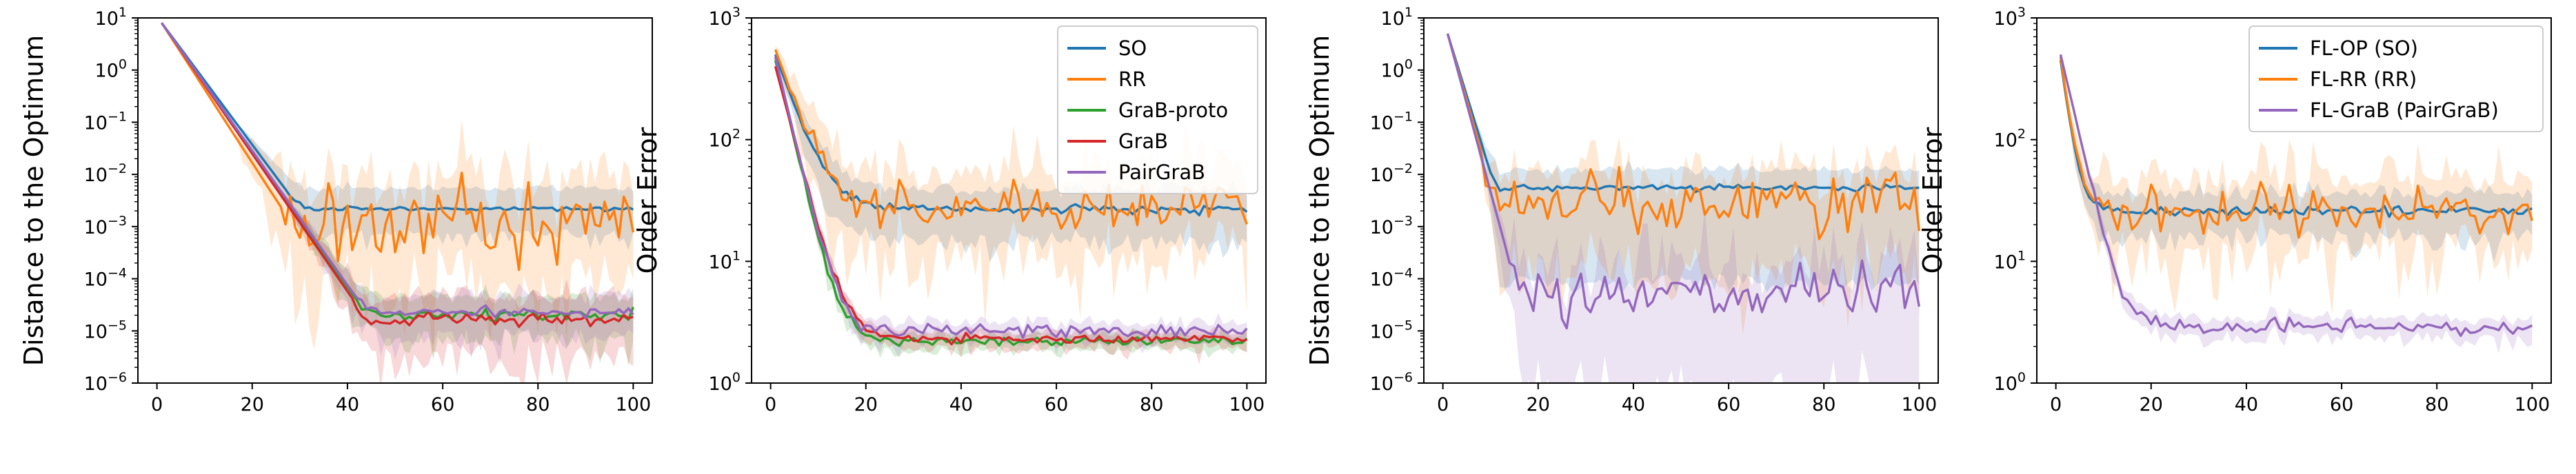 The height and width of the screenshot is (474, 2576). I want to click on legend: FL-OP (SO) FL-RR (RR) FL-GraB (PairGraB), so click(2396, 78).